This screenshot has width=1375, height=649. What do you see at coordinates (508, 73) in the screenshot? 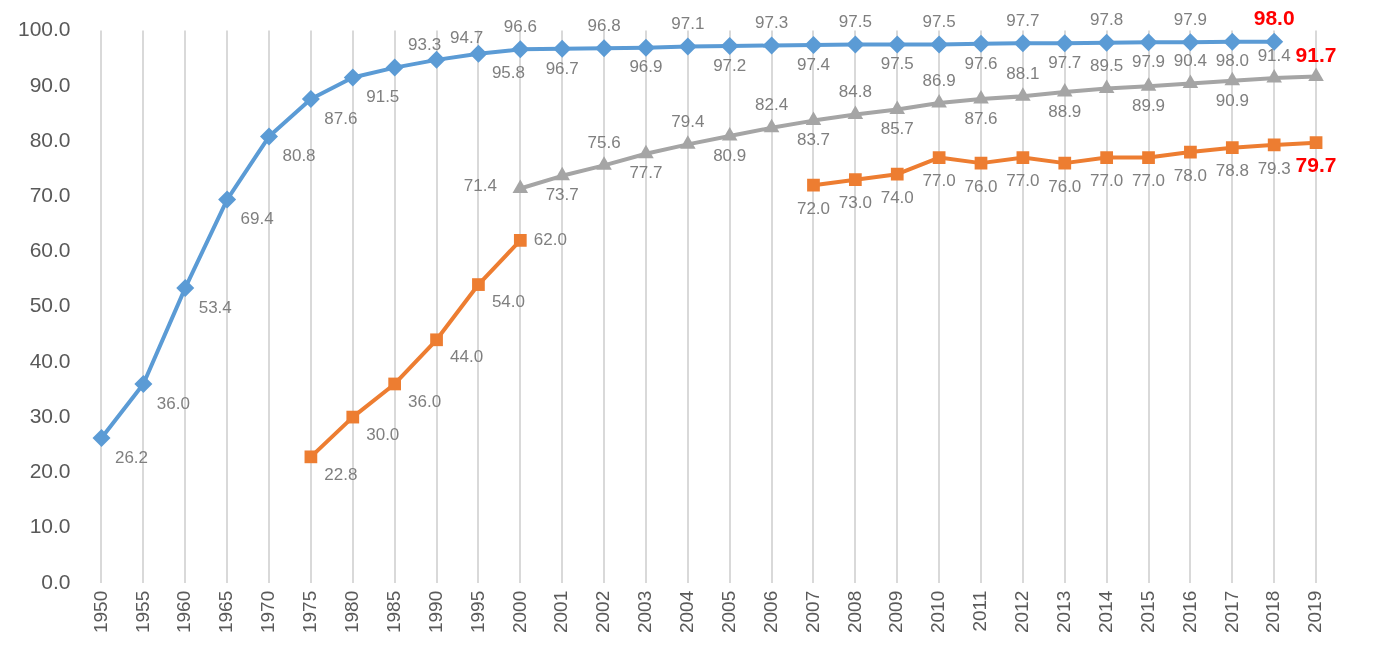
I see `data-label: 95.8` at bounding box center [508, 73].